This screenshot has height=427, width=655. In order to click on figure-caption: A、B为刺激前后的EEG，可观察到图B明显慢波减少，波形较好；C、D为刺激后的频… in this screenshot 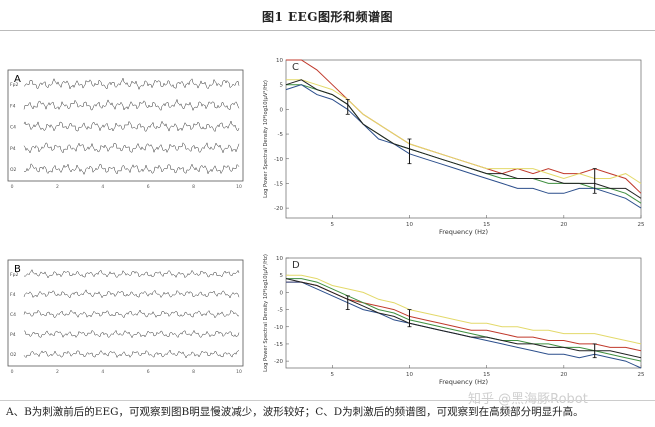, I will do `click(295, 412)`.